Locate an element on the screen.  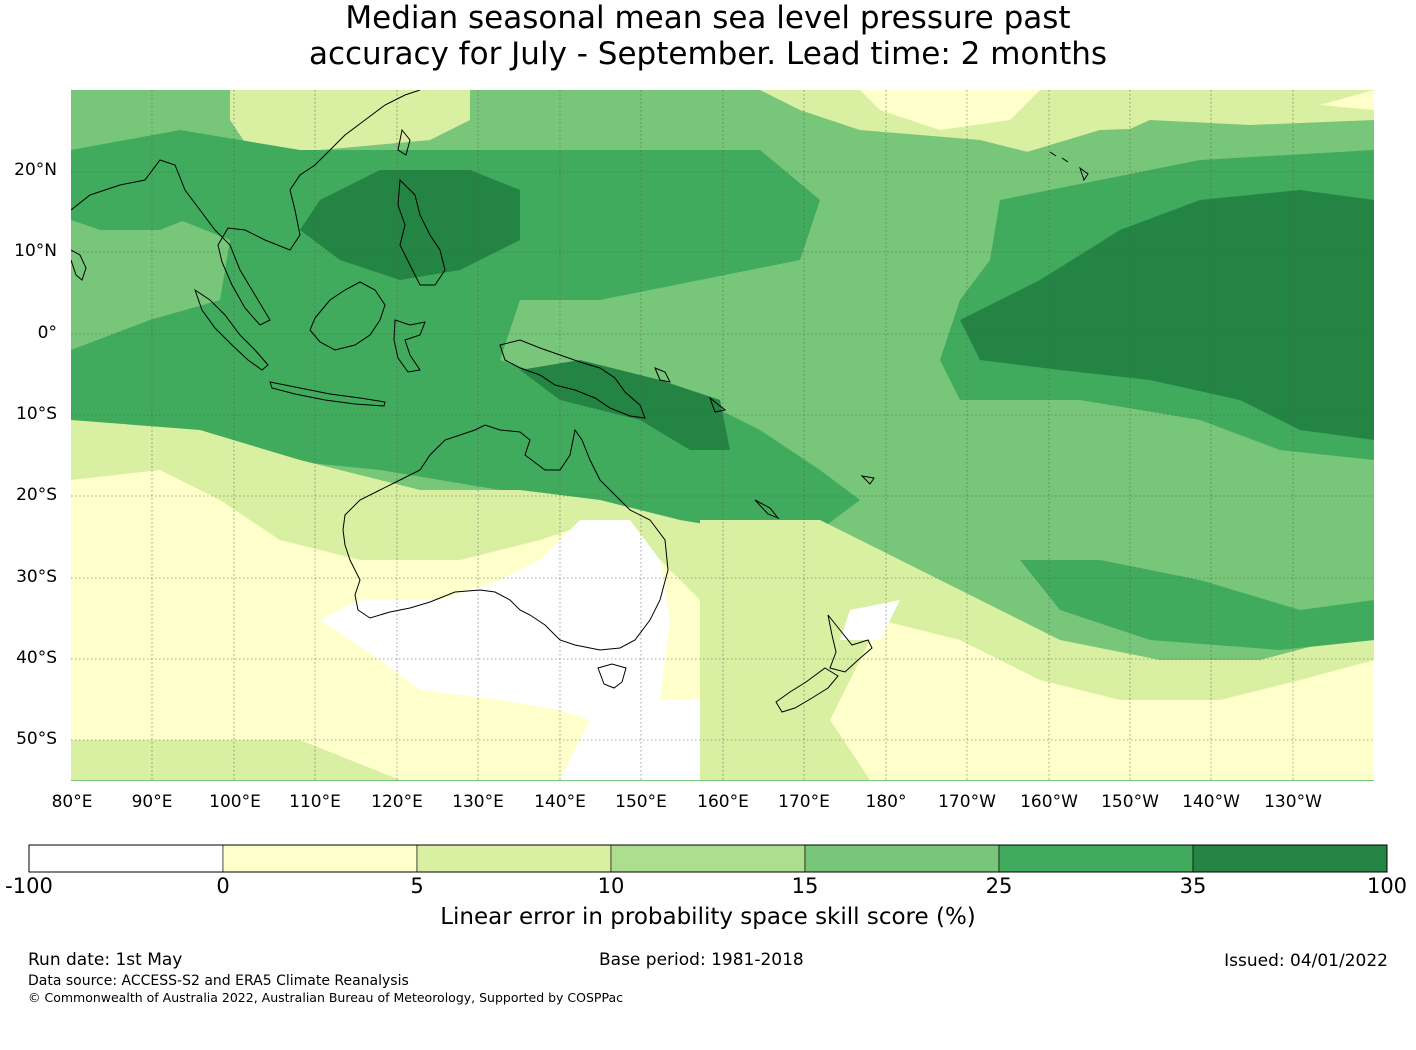
lon-label: 90°E is located at coordinates (152, 802).